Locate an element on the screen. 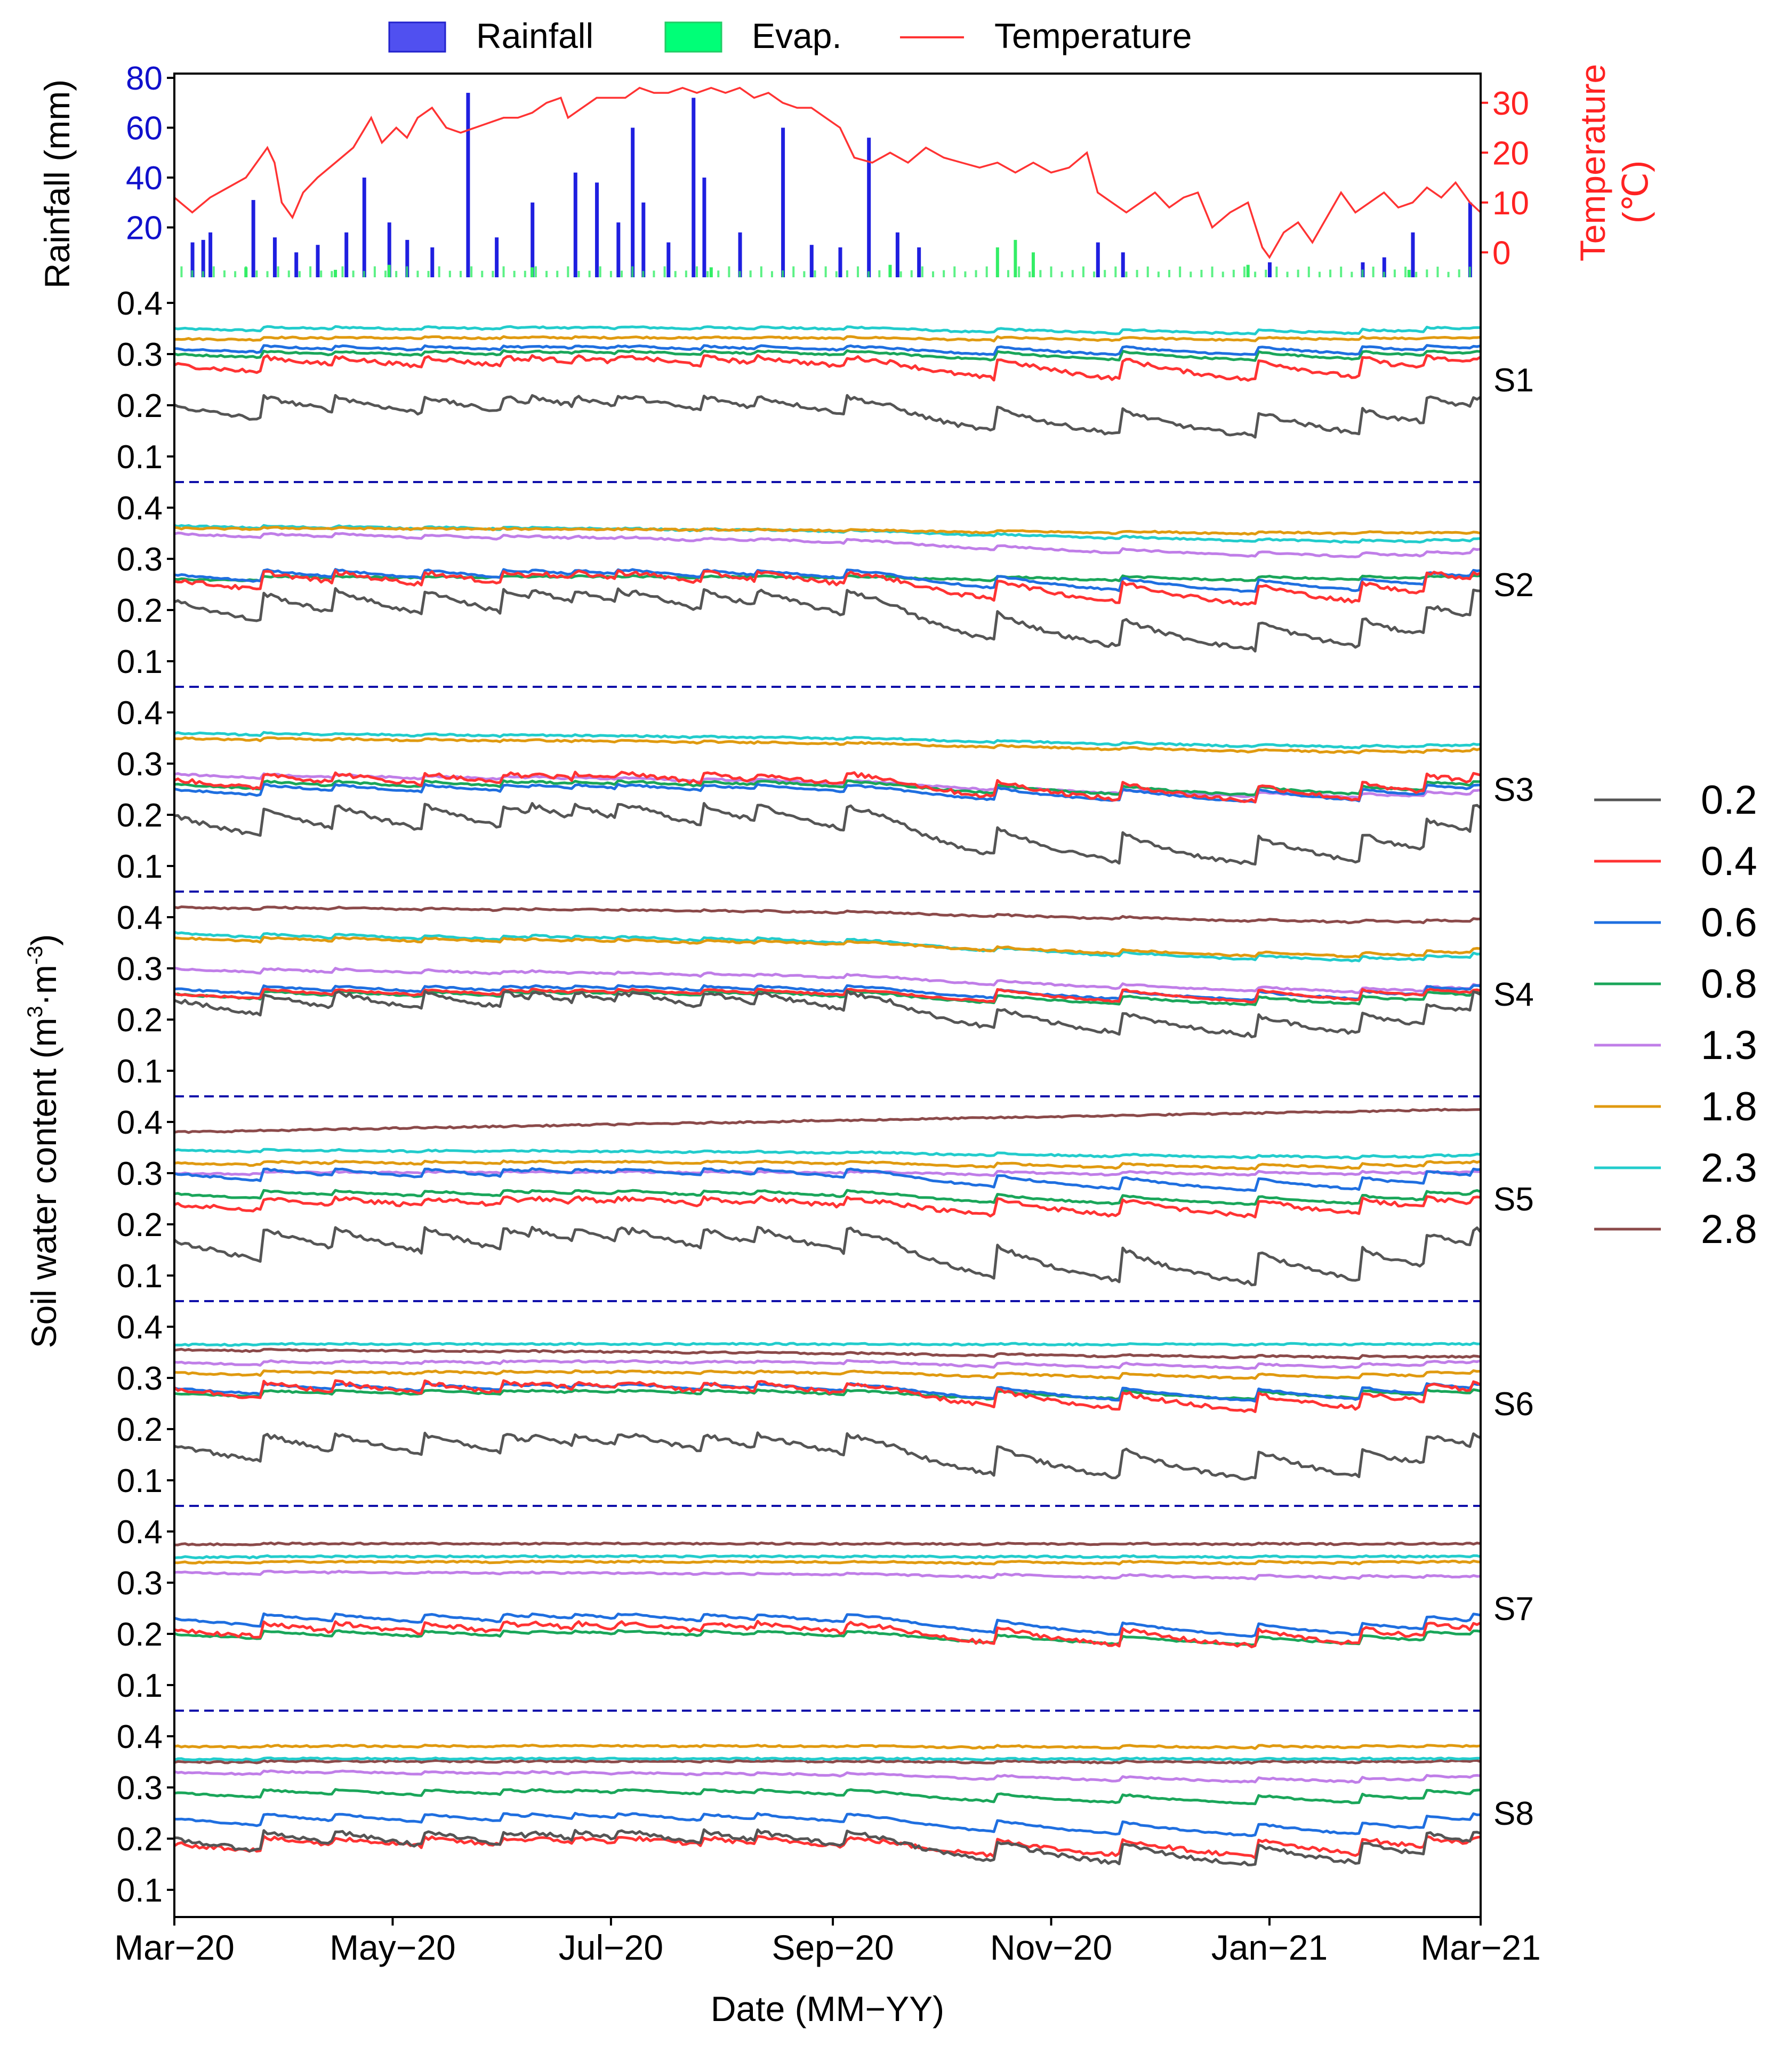 This screenshot has height=2045, width=1792. swc-tick-label-S1-2: 0.3 is located at coordinates (140, 354).